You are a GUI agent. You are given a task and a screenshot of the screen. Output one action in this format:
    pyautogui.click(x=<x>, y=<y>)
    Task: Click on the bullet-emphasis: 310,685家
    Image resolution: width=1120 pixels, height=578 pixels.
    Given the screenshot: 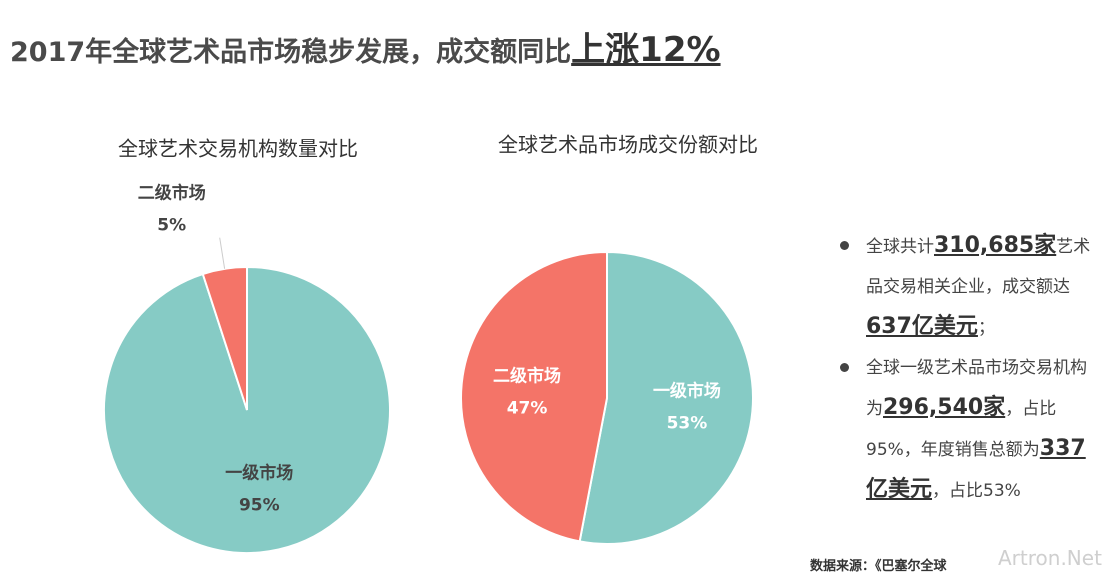 What is the action you would take?
    pyautogui.click(x=995, y=245)
    